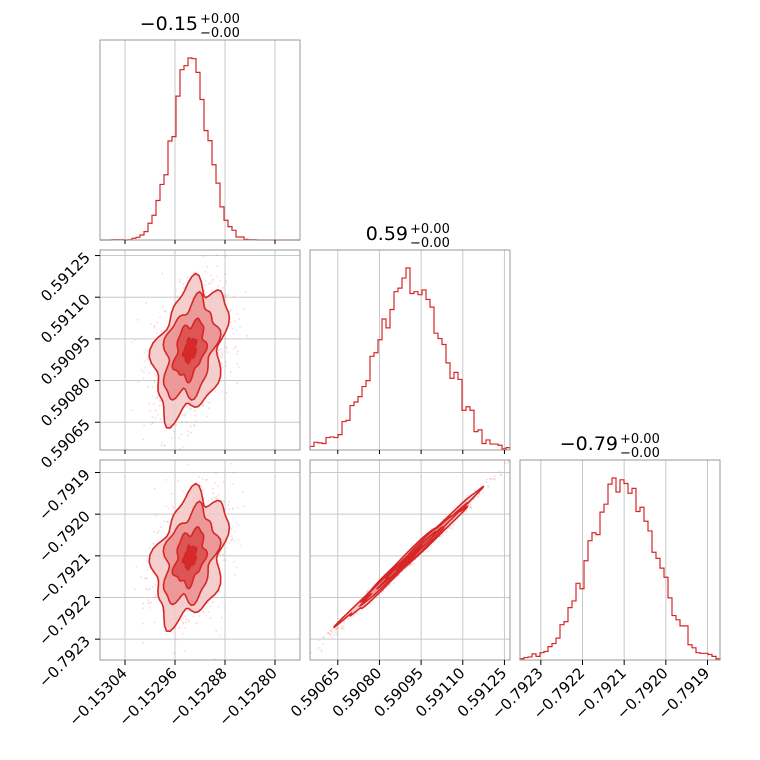  What do you see at coordinates (430, 229) in the screenshot?
I see `title-upper-error: +0.00` at bounding box center [430, 229].